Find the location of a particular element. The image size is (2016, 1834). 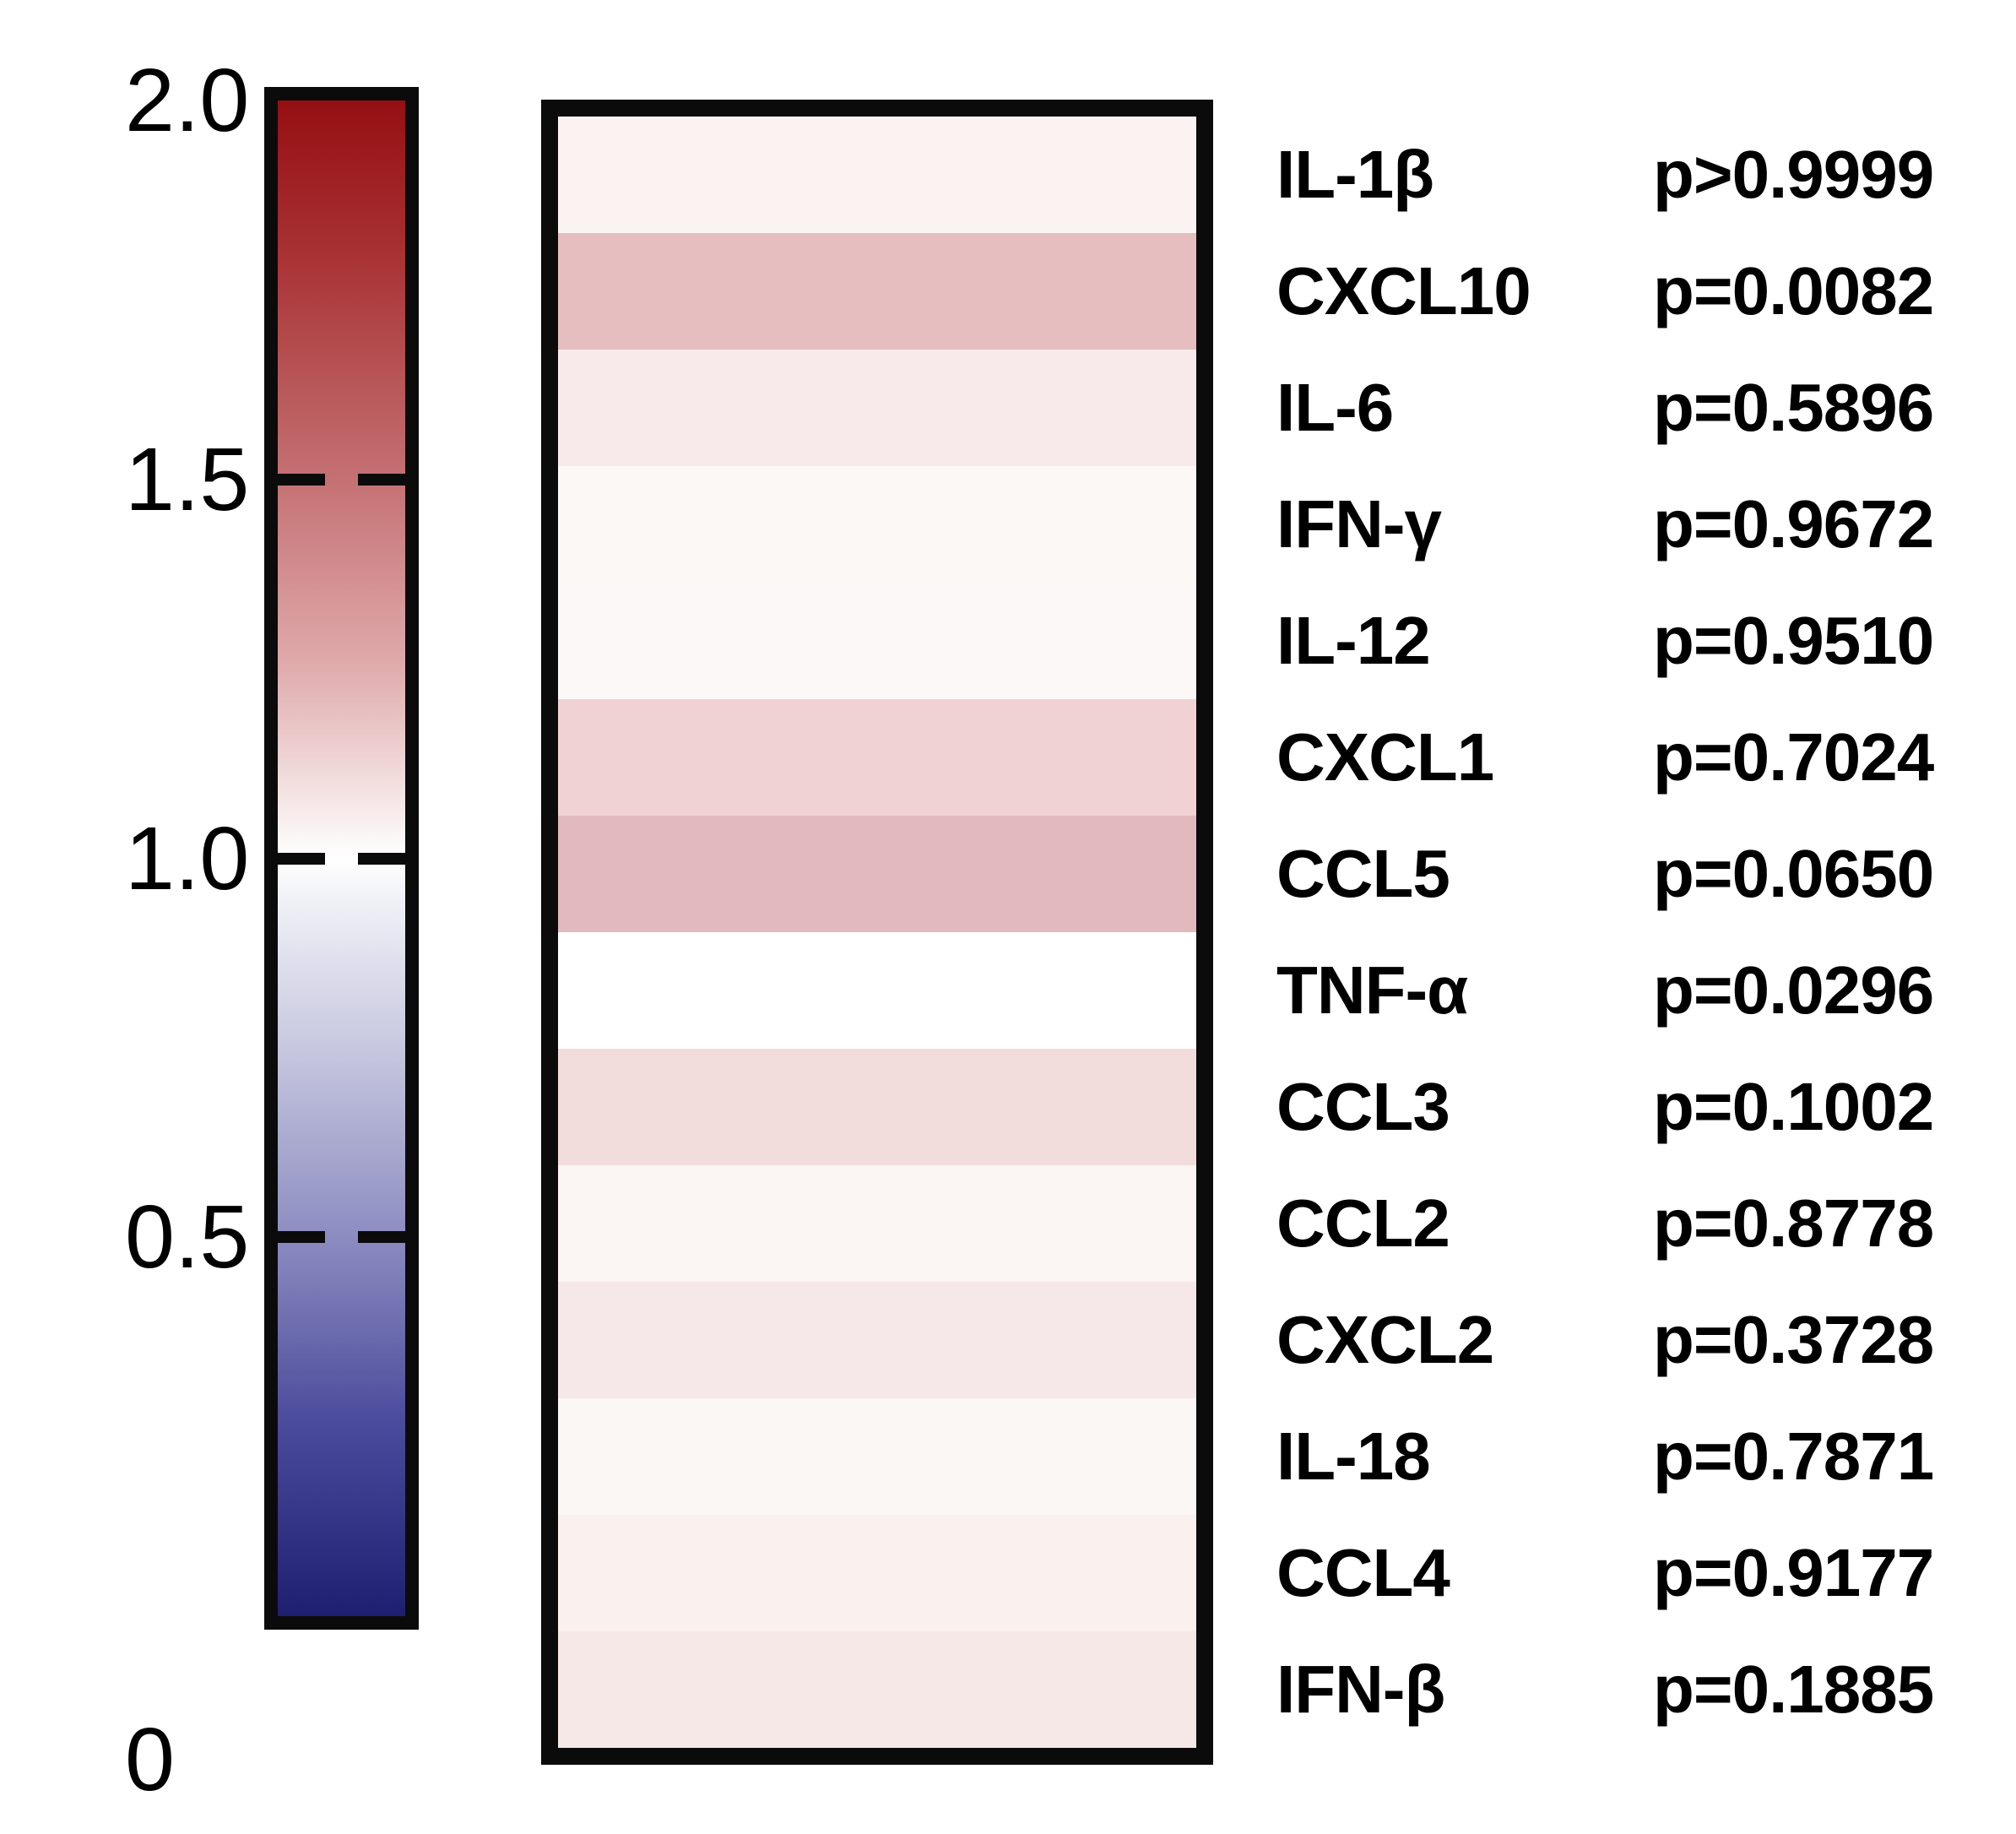

analyte-label: IFN-β is located at coordinates (1360, 1689).